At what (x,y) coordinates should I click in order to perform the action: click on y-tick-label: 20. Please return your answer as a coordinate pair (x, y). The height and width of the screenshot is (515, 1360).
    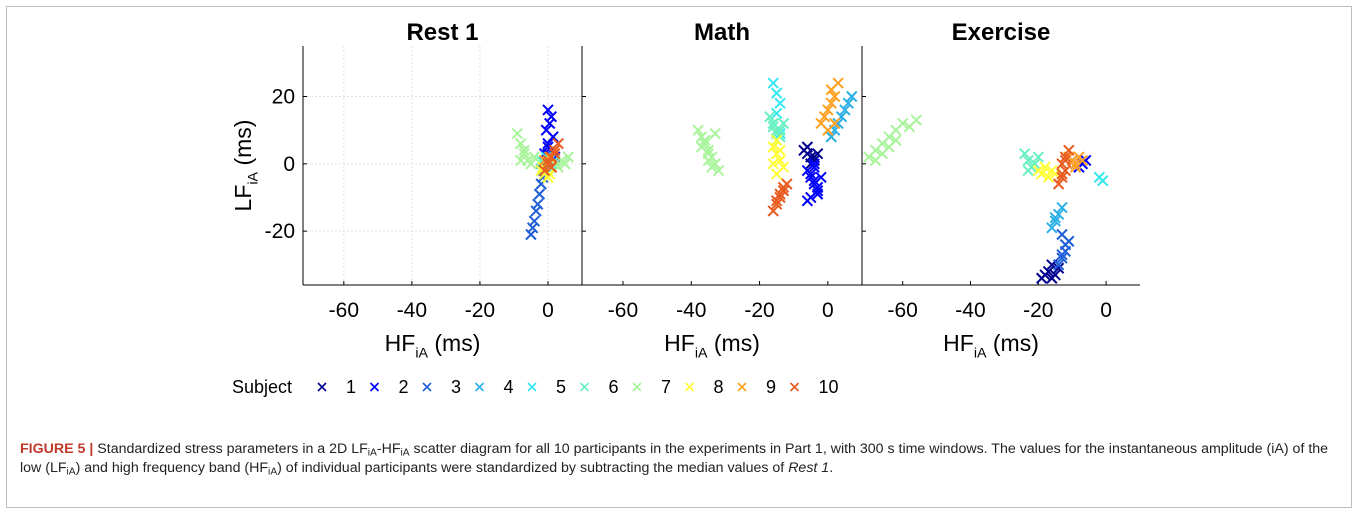
    Looking at the image, I should click on (283, 96).